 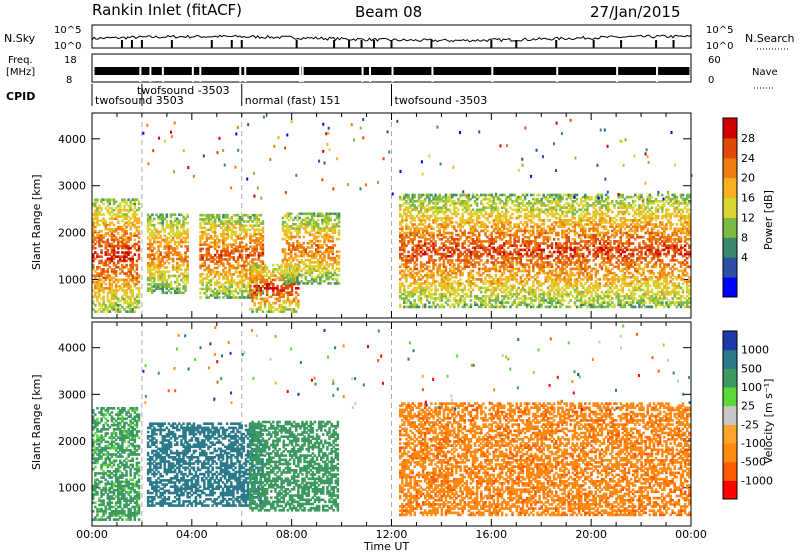 What do you see at coordinates (72, 186) in the screenshot?
I see `power-ytick-label: 3000` at bounding box center [72, 186].